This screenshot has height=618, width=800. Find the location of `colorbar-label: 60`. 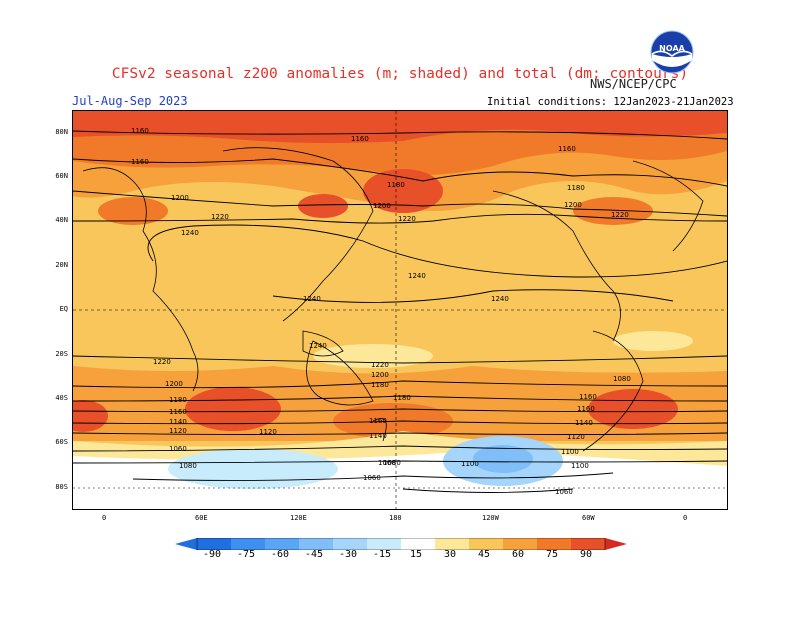

colorbar-label: 60 is located at coordinates (518, 554).